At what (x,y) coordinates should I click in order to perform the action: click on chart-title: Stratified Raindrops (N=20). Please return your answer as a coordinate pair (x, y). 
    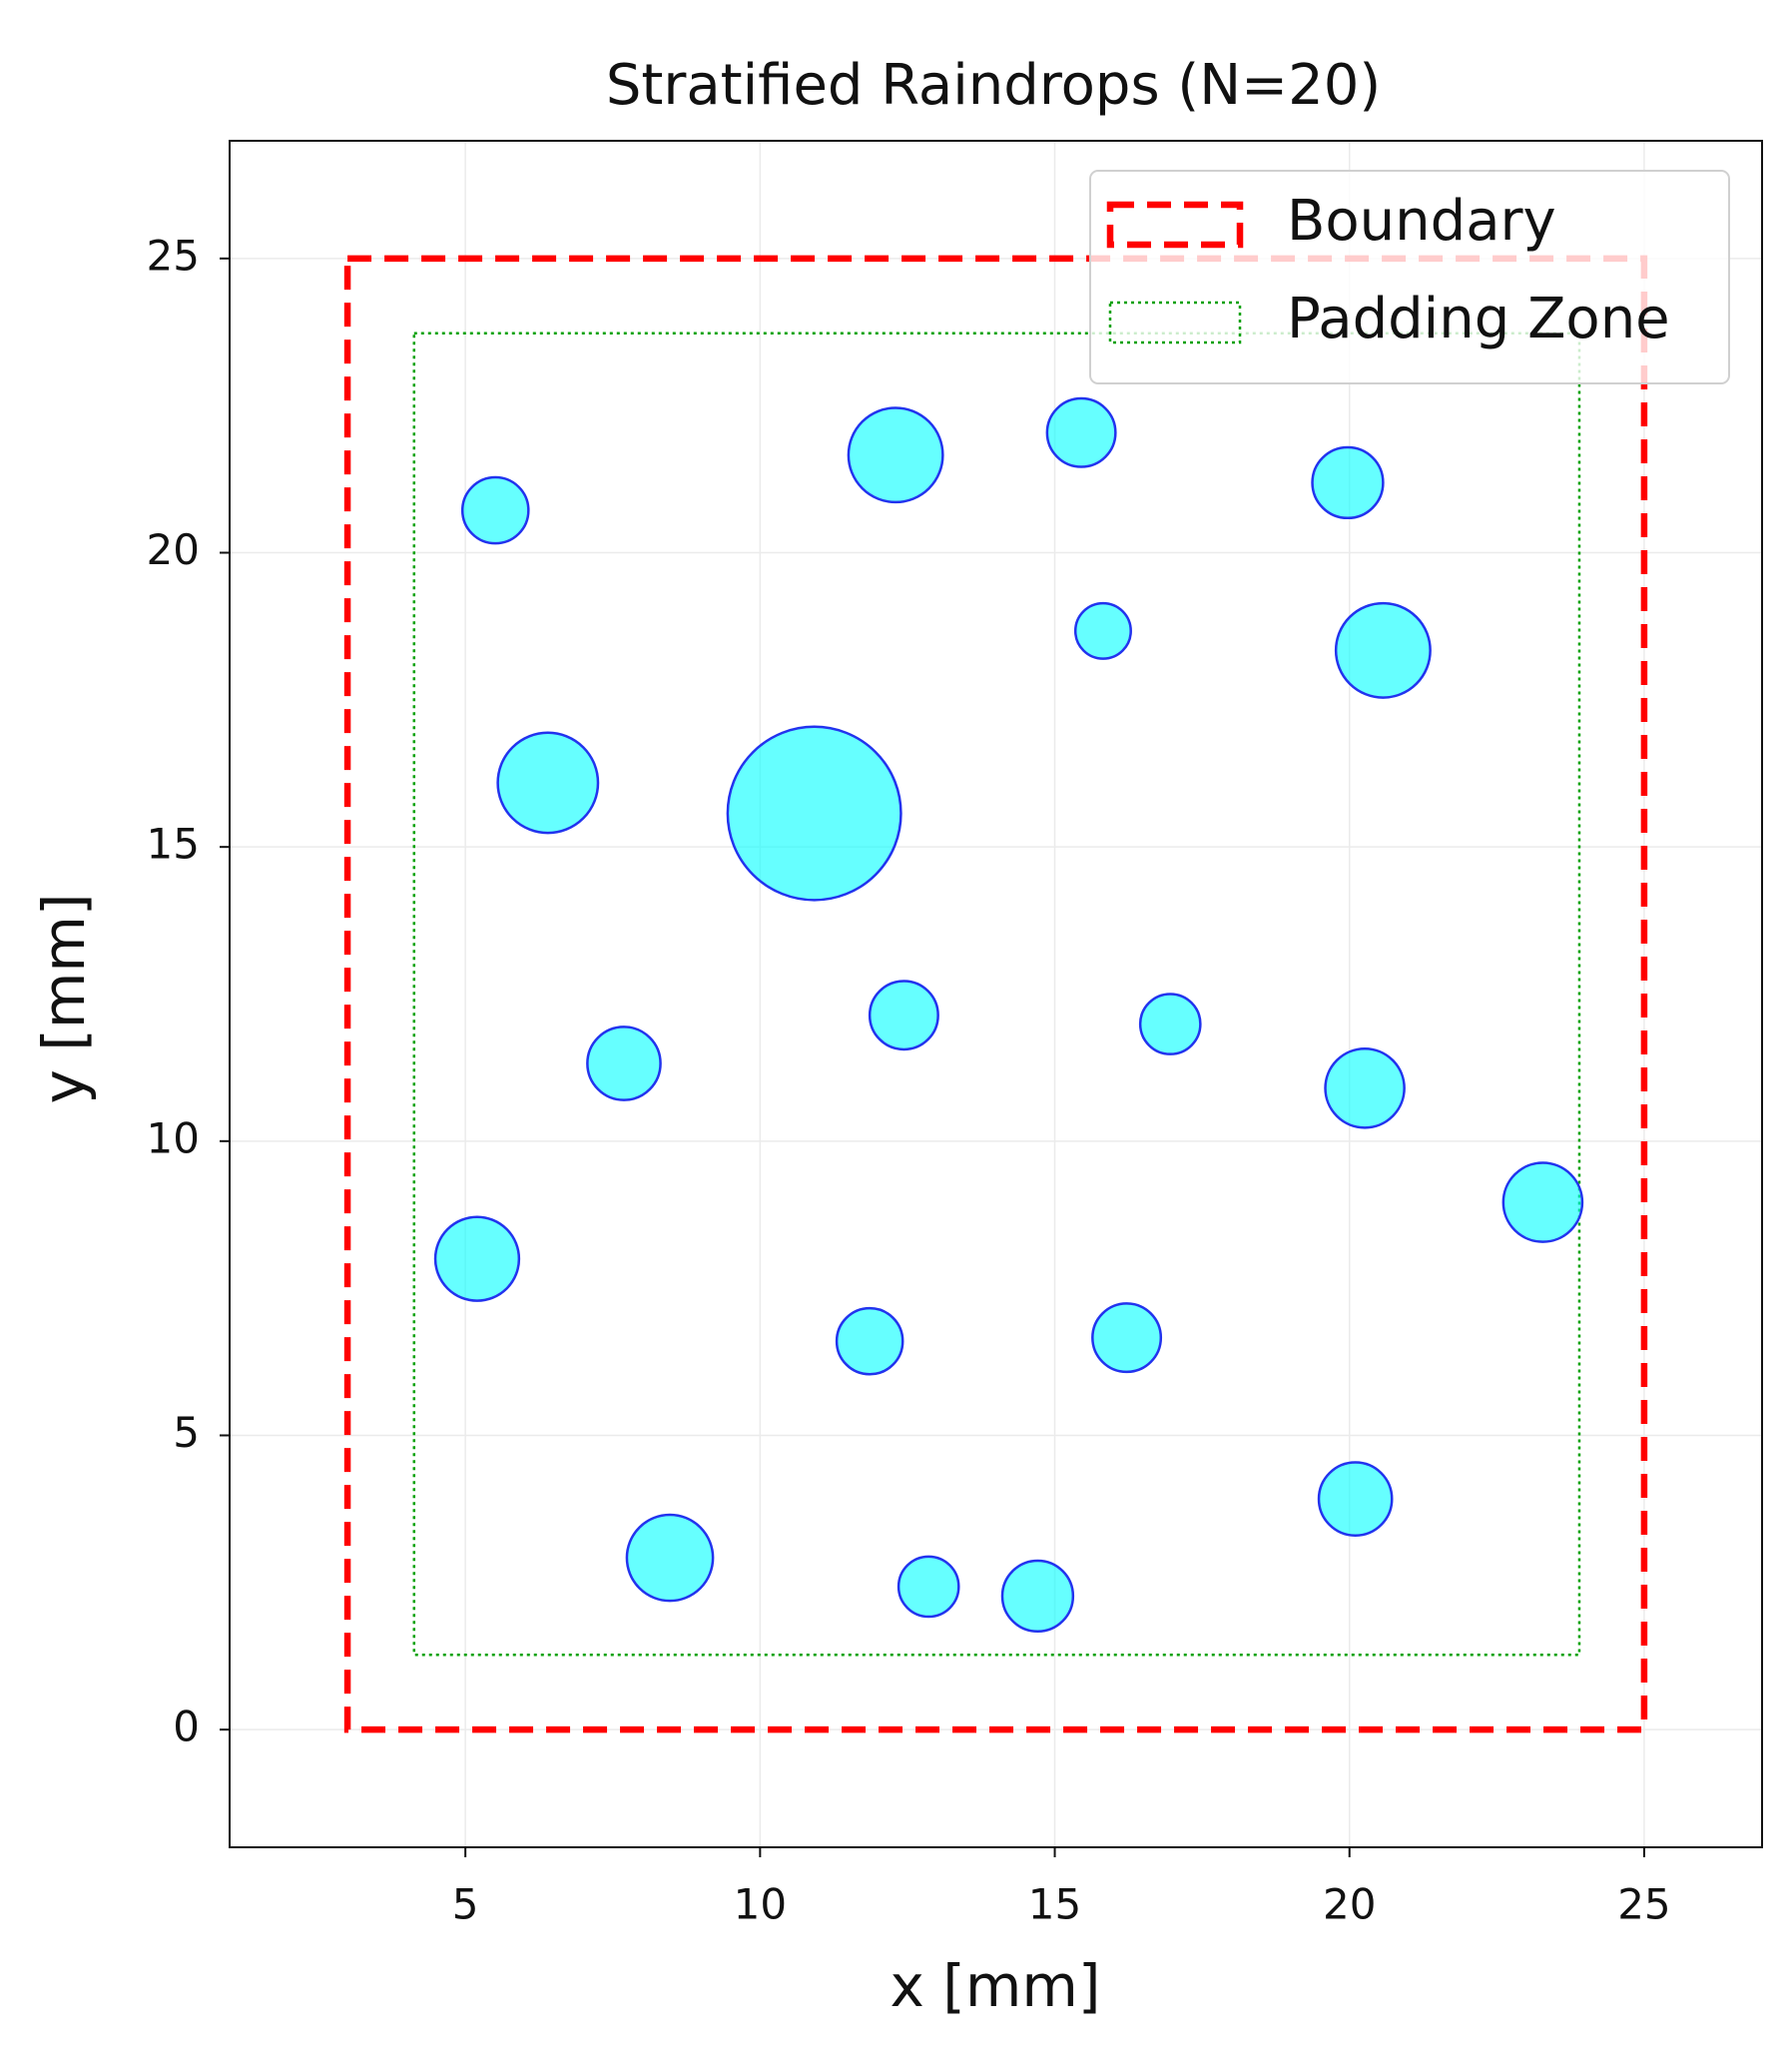
    Looking at the image, I should click on (993, 85).